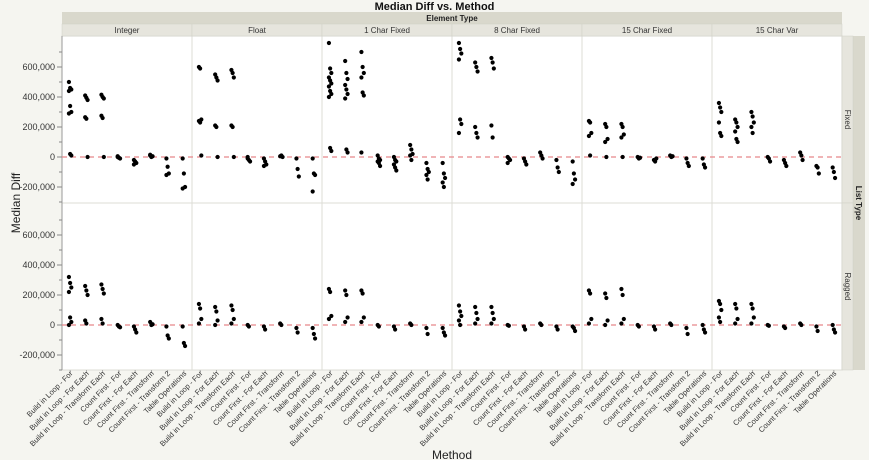  I want to click on row-header-label: Fixed, so click(847, 120).